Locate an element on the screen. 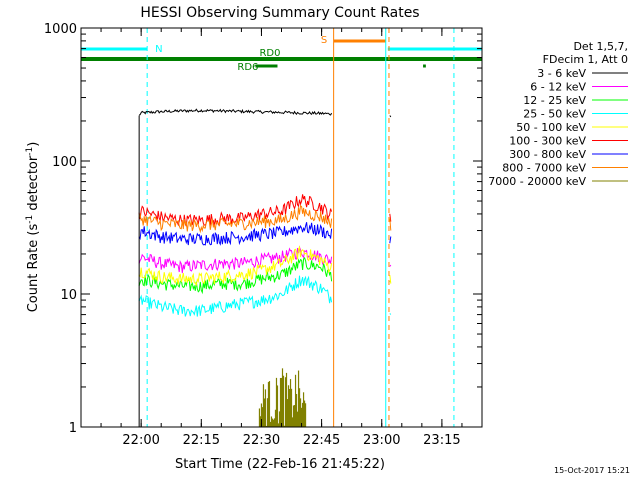 This screenshot has width=640, height=480. y-tick-label: 1000 is located at coordinates (60, 29).